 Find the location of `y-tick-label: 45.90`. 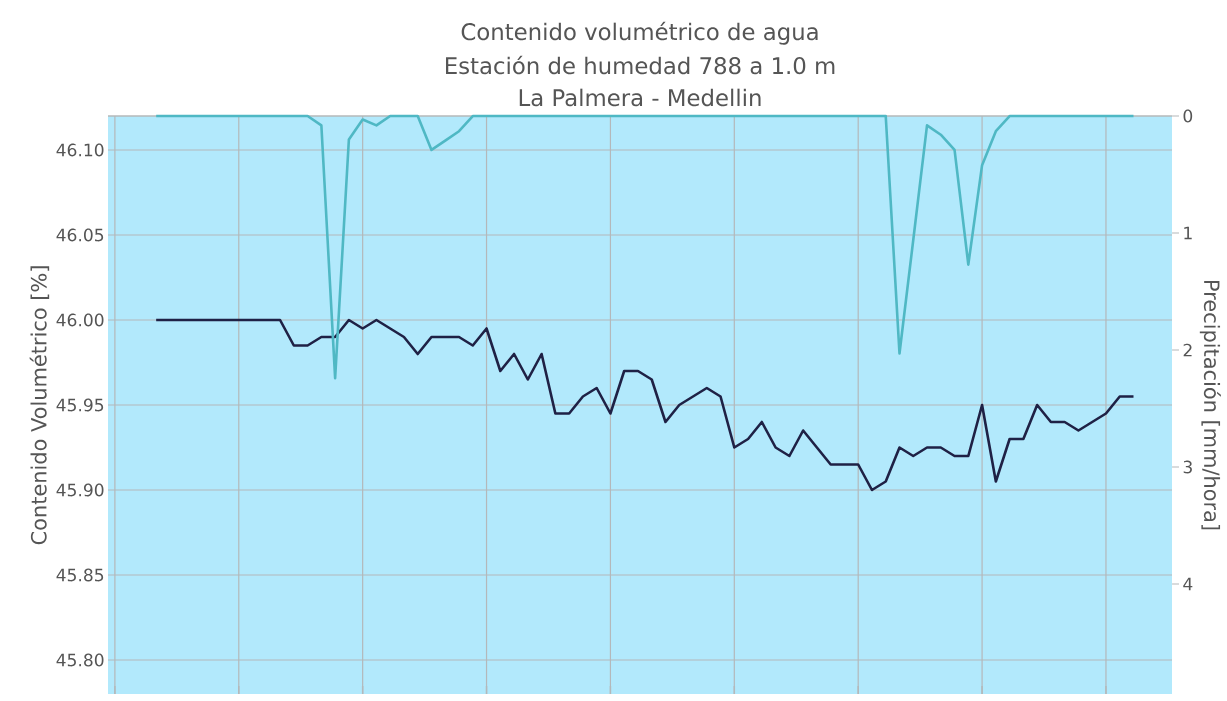

y-tick-label: 45.90 is located at coordinates (80, 490).